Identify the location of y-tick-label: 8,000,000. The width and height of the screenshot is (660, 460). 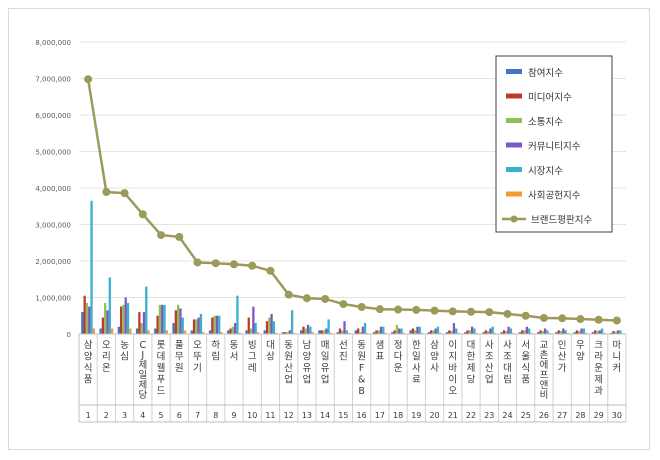
(53, 43).